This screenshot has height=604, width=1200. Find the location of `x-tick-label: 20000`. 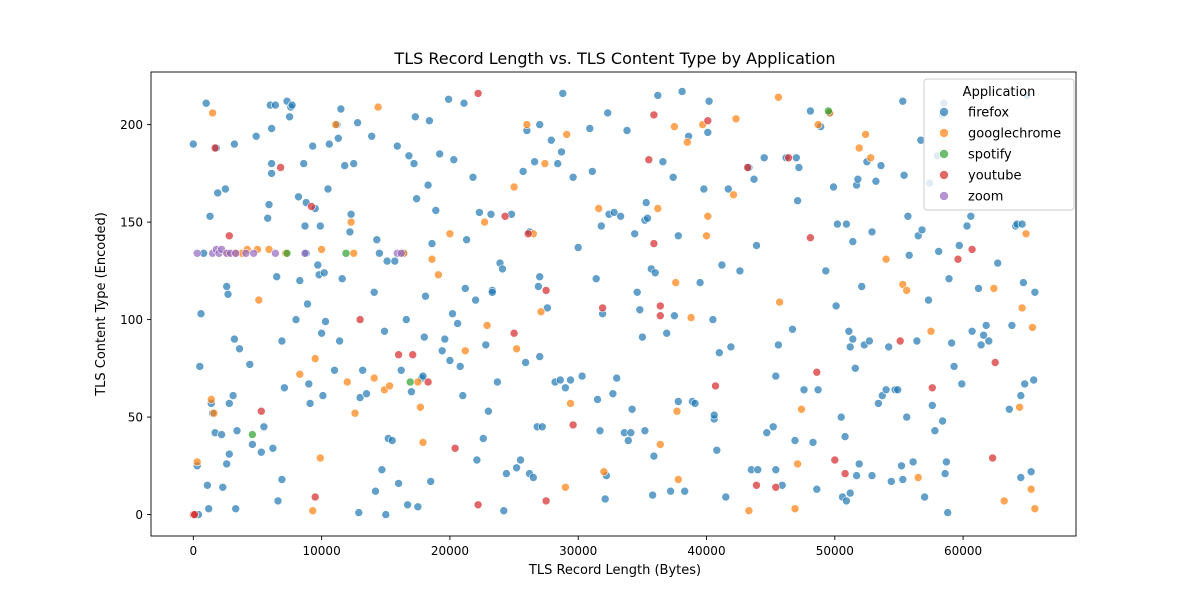

x-tick-label: 20000 is located at coordinates (450, 551).